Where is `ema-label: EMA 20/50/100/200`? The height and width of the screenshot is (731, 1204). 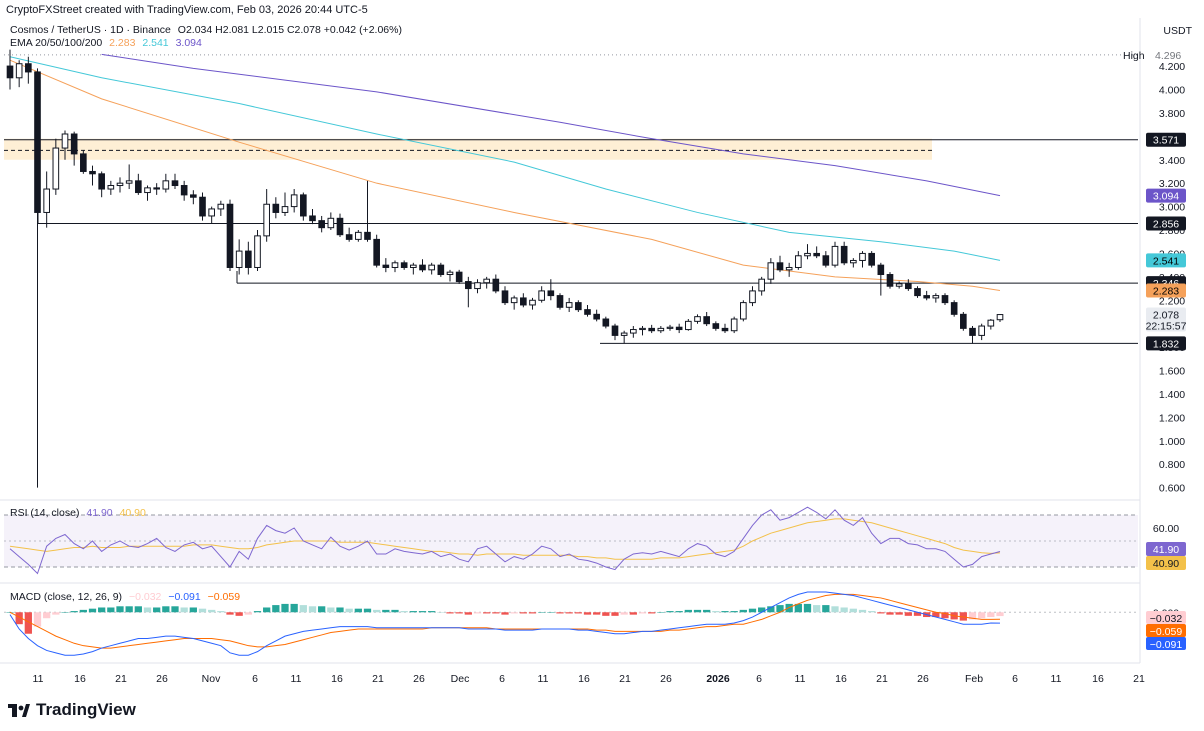
ema-label: EMA 20/50/100/200 is located at coordinates (56, 43).